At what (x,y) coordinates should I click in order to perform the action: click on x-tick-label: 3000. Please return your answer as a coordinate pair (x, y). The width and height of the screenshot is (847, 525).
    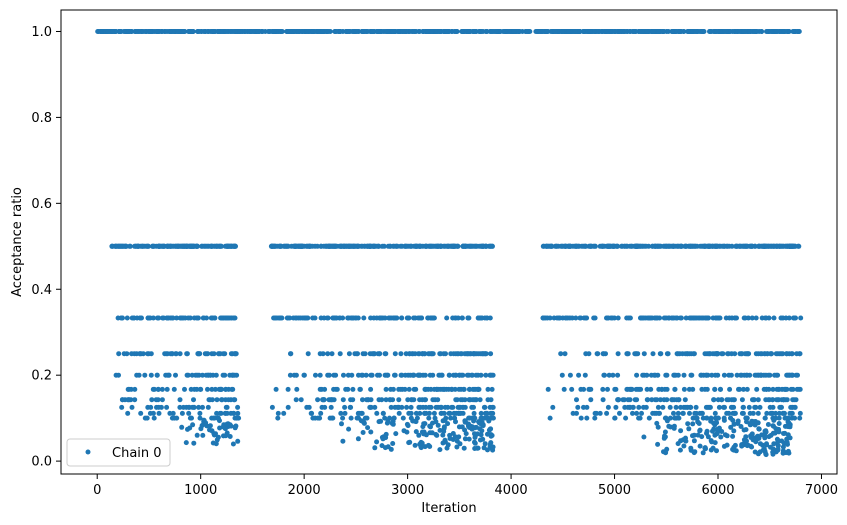
    Looking at the image, I should click on (407, 490).